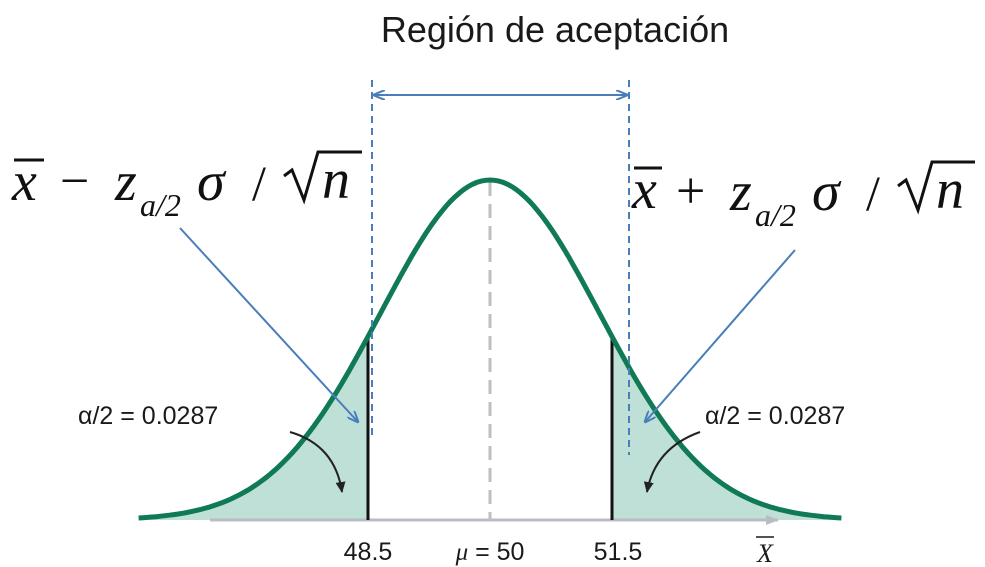 This screenshot has height=567, width=985. I want to click on upper-formula-sigma: σ, so click(827, 192).